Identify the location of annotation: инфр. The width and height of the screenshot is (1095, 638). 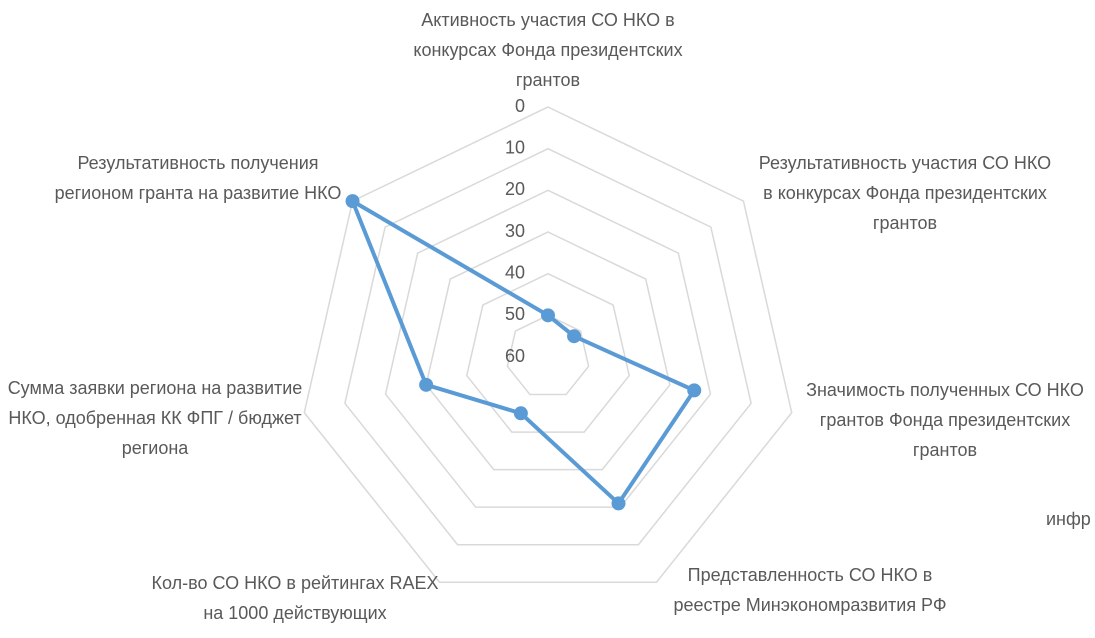
(1068, 519).